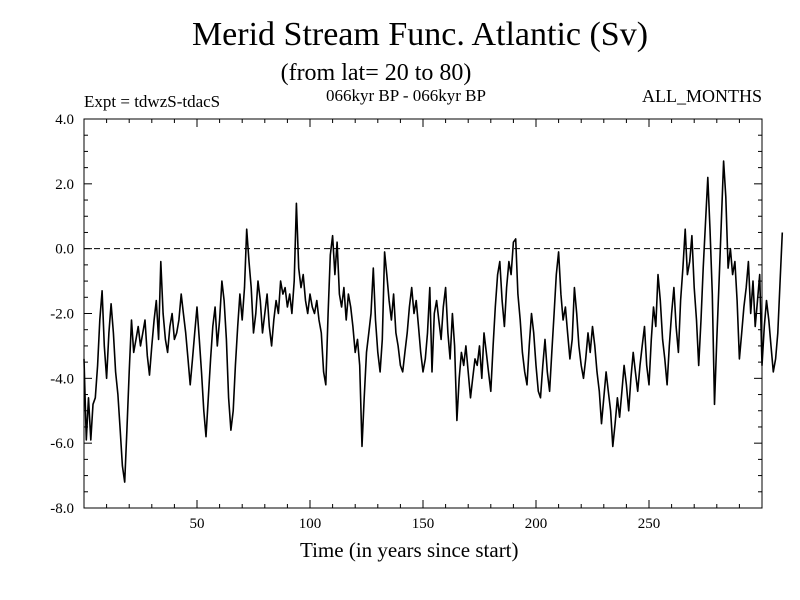  I want to click on y-tick-label: 2.0, so click(64, 185).